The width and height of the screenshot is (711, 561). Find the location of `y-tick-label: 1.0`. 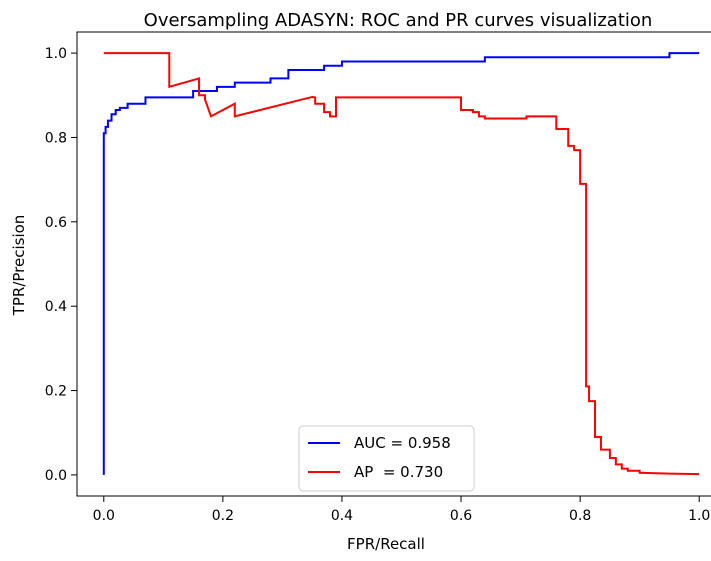

y-tick-label: 1.0 is located at coordinates (56, 54).